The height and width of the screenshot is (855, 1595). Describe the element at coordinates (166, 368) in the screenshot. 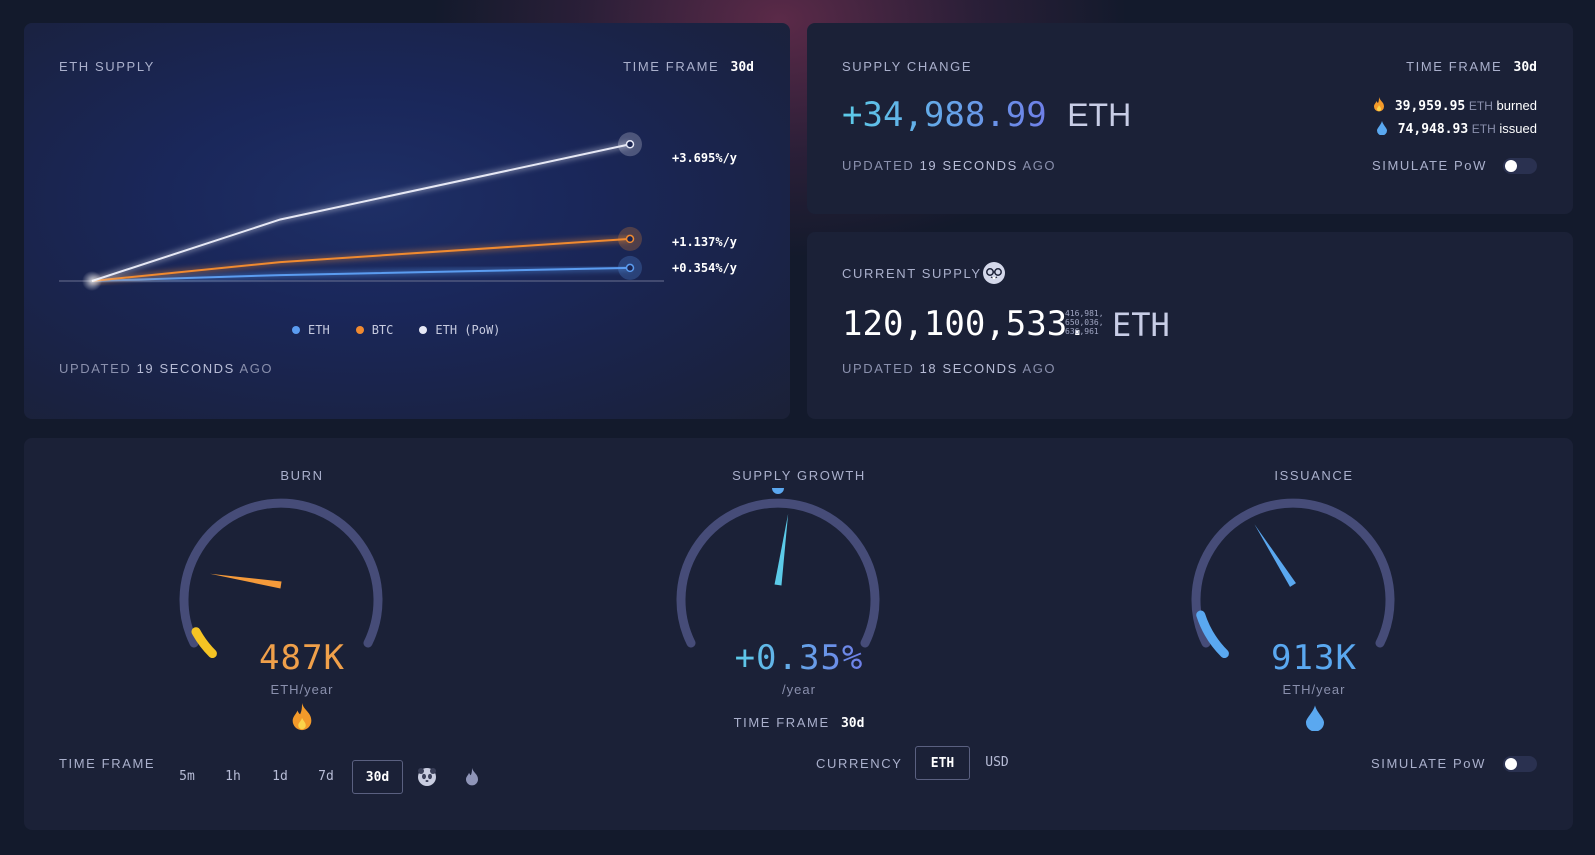

I see `eth-supply-updated: UPDATED 19 SECONDS AGO` at that location.